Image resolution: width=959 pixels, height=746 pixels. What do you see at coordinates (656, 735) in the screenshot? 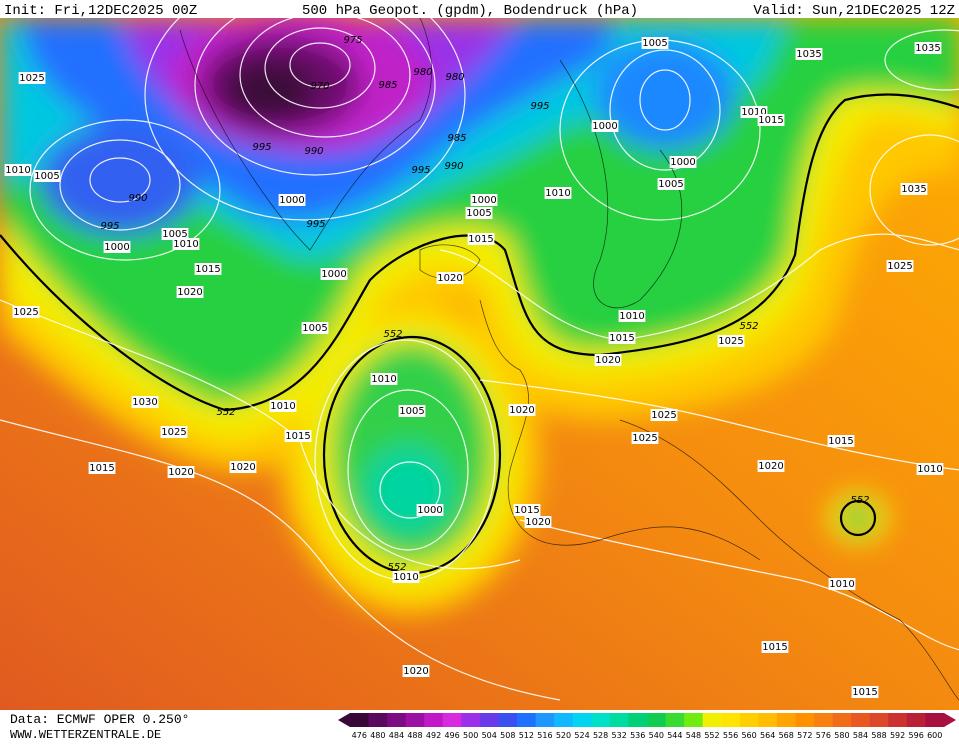
I see `colorbar-label: 540` at bounding box center [656, 735].